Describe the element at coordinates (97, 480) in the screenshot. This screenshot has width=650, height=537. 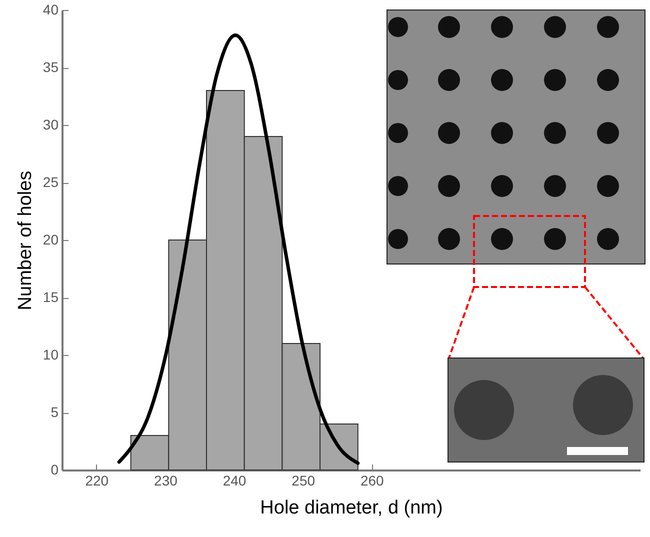
I see `x-tick-label: 220` at that location.